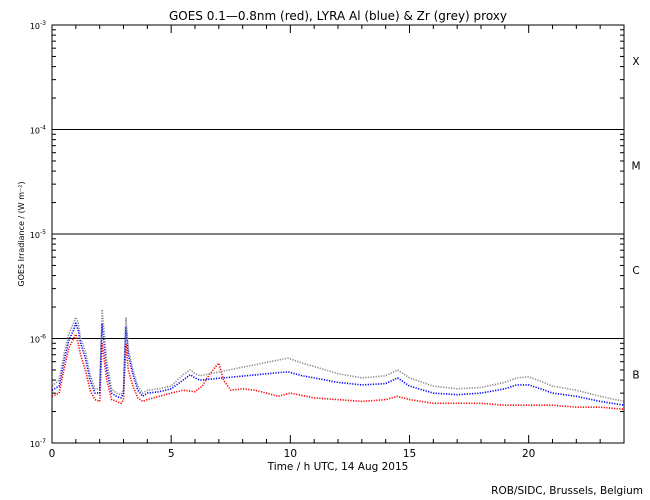 The height and width of the screenshot is (500, 650). I want to click on y-tick-label-0: 10⁻⁷, so click(38, 443).